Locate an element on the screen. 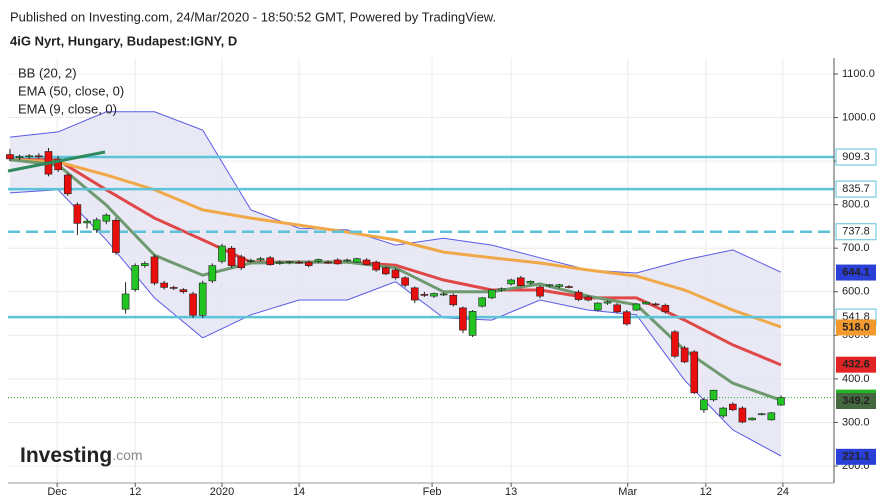 Image resolution: width=886 pixels, height=502 pixels. x-tick-label: Dec is located at coordinates (57, 492).